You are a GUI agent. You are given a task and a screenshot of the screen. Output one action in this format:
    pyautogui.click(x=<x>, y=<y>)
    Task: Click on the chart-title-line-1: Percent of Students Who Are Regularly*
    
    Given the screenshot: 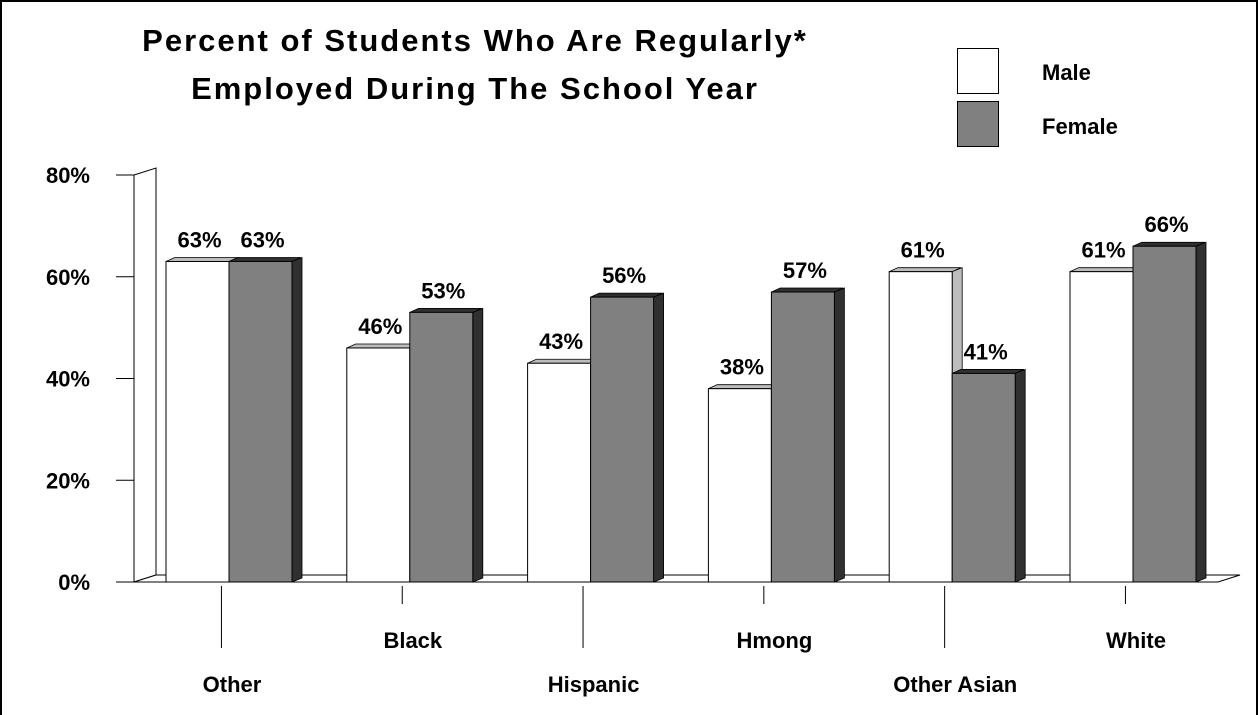 What is the action you would take?
    pyautogui.click(x=475, y=40)
    